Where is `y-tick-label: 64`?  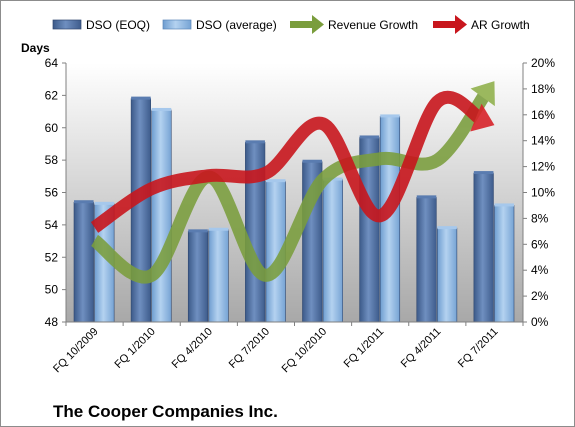
y-tick-label: 64 is located at coordinates (52, 63).